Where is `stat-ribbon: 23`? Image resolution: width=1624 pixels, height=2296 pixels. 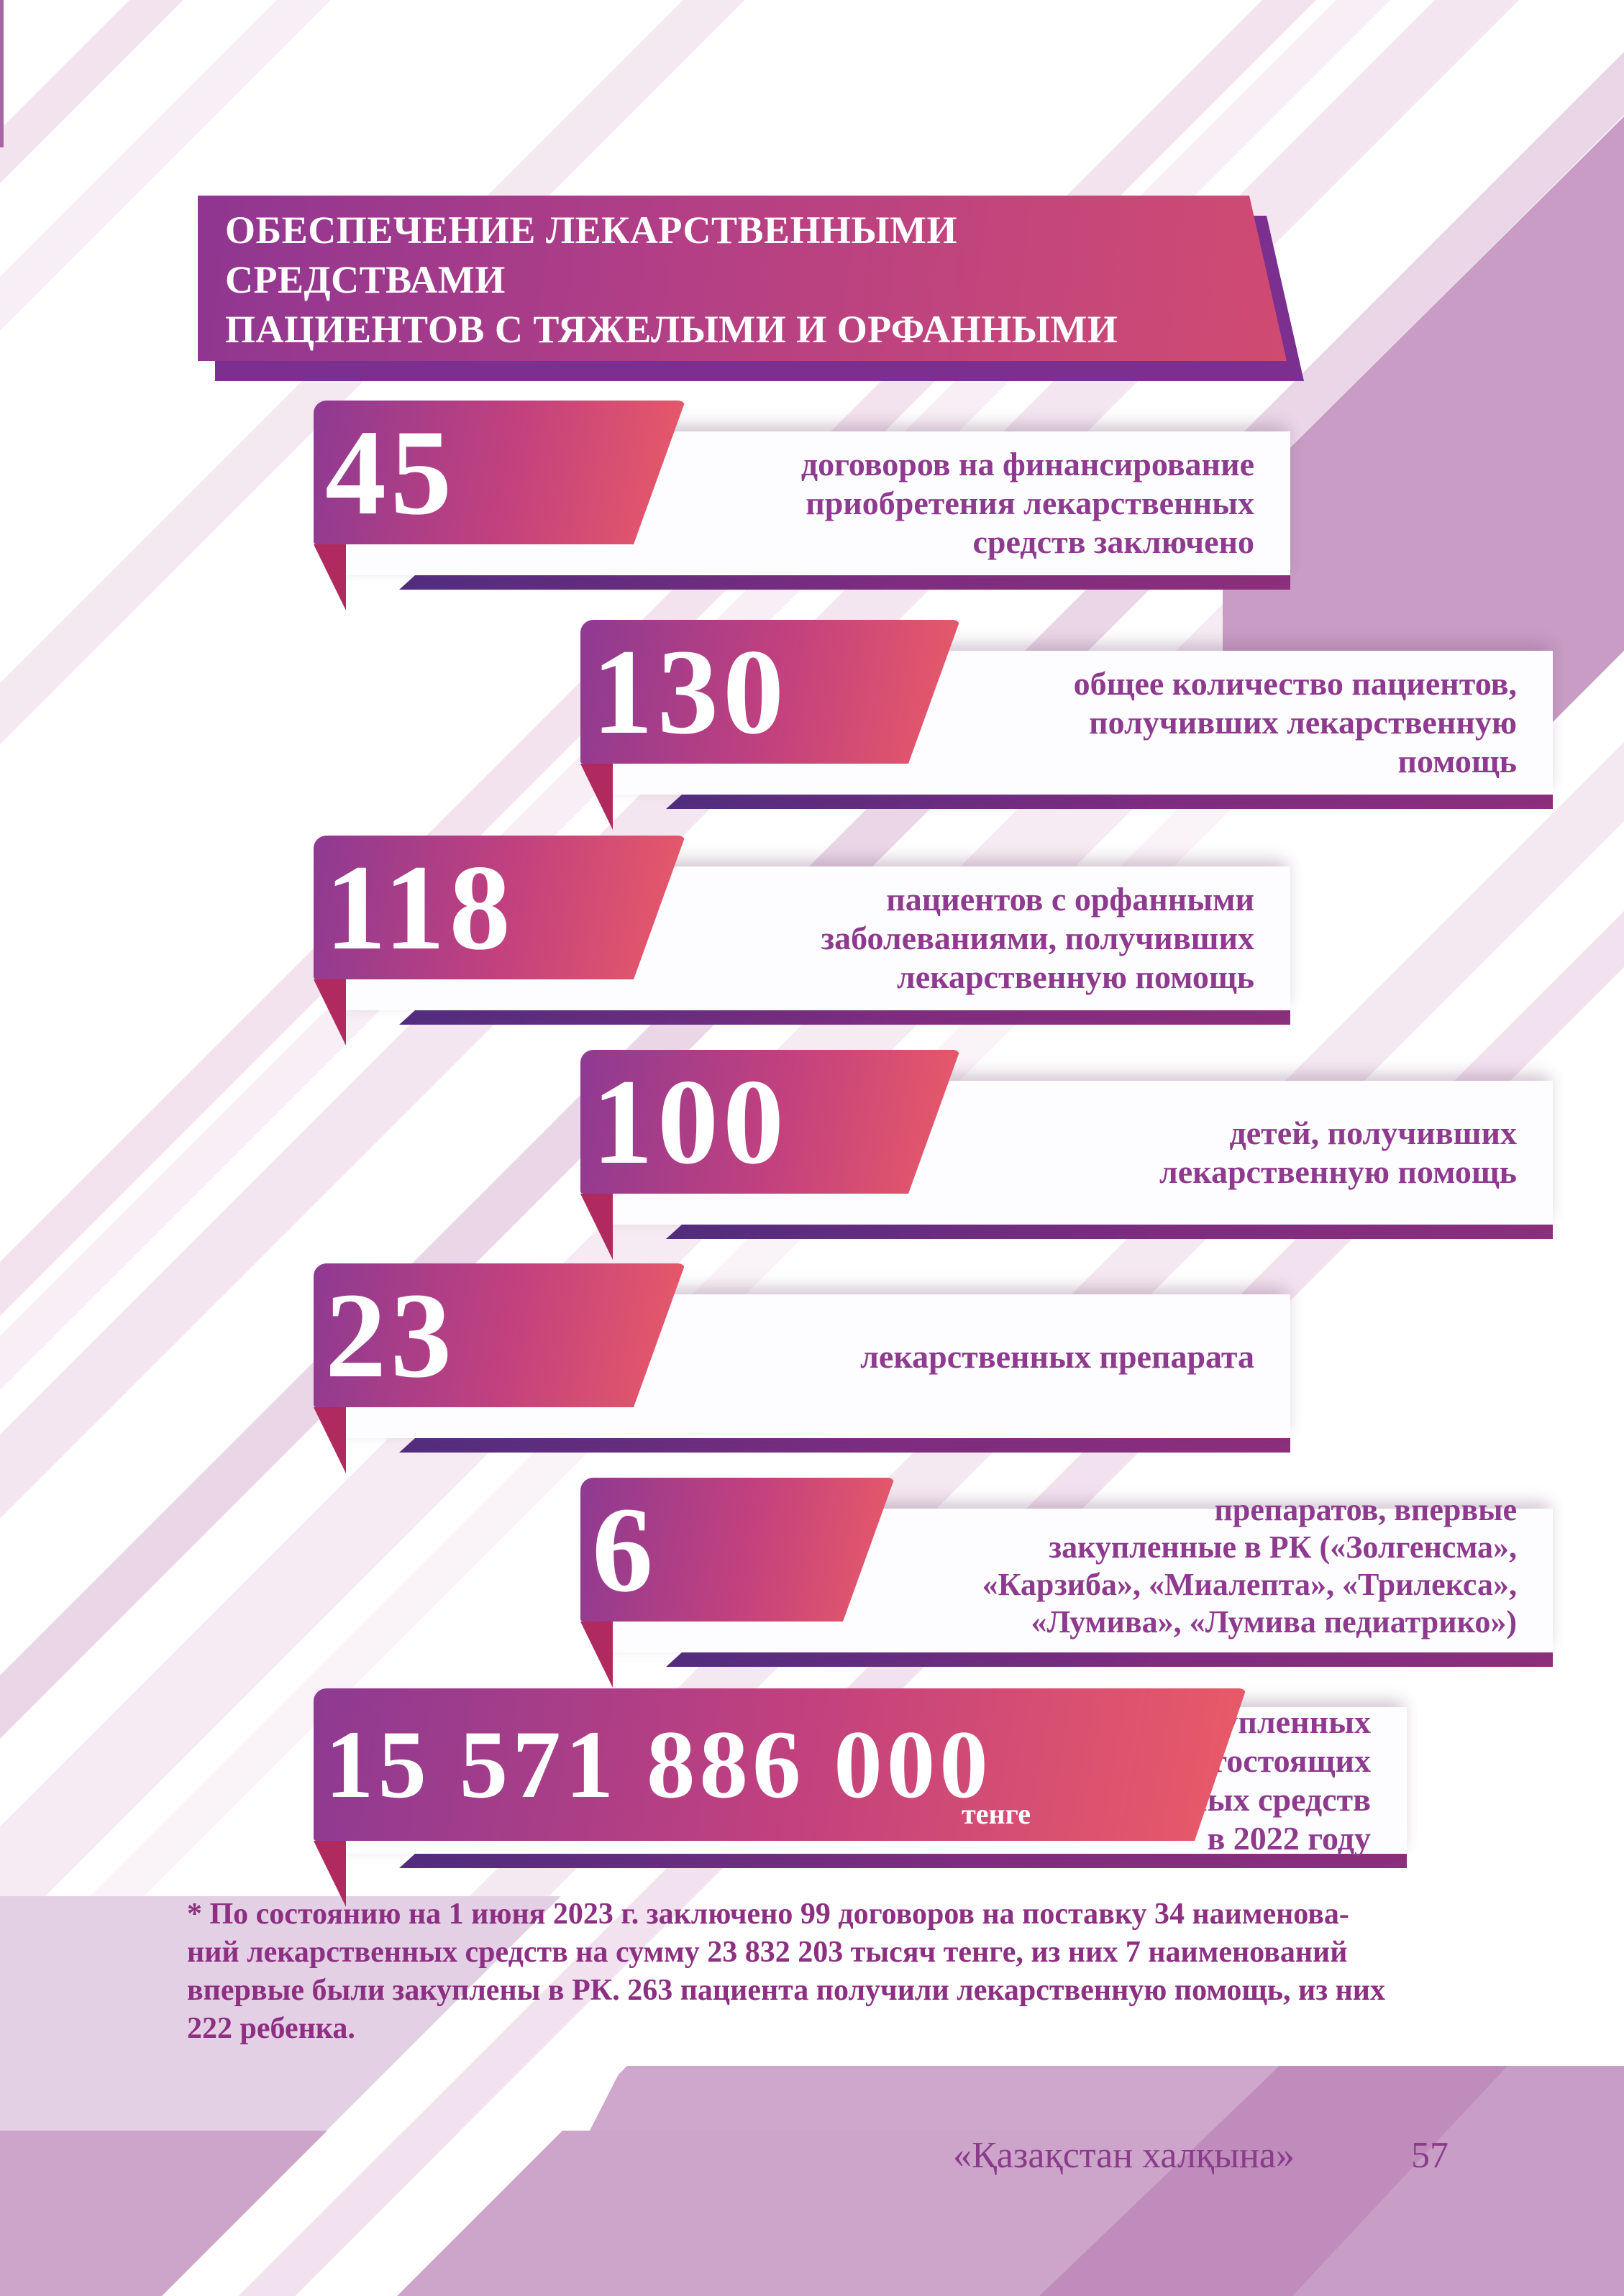
stat-ribbon: 23 is located at coordinates (499, 1335).